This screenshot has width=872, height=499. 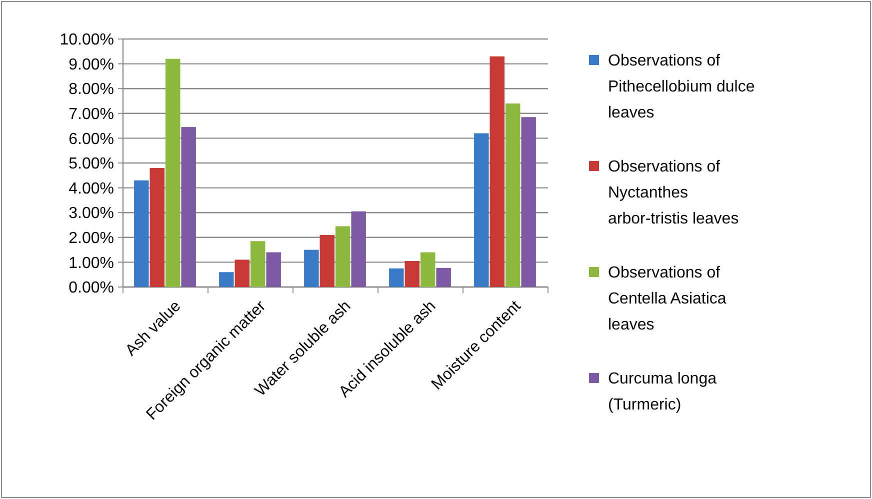 What do you see at coordinates (91, 65) in the screenshot?
I see `y-tick-label: 9.00%` at bounding box center [91, 65].